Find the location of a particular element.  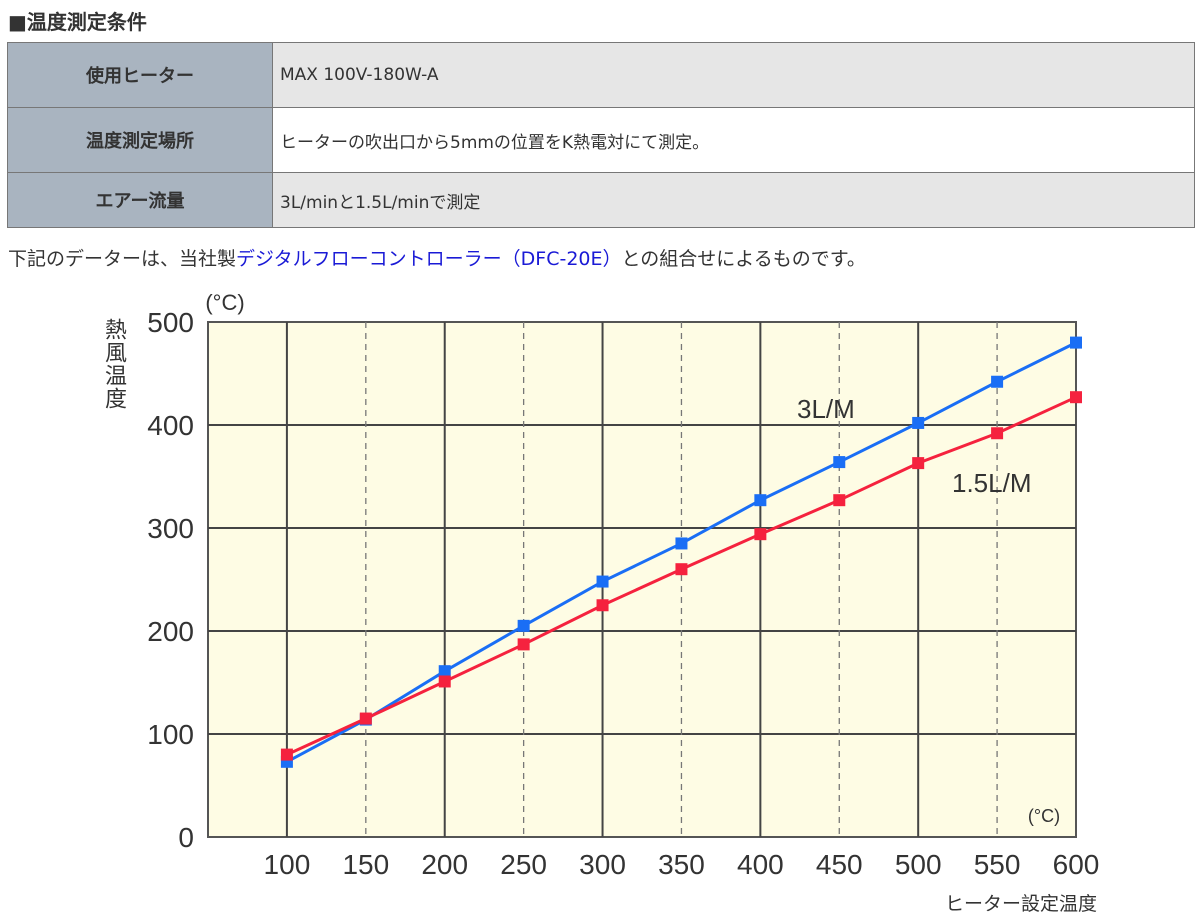

x-tick-label: 400 is located at coordinates (760, 864).